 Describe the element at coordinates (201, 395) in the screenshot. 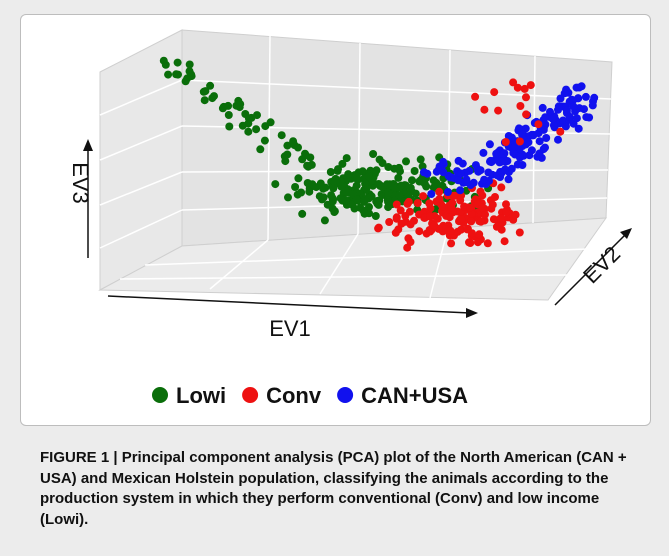

I see `legend-label: Lowi` at that location.